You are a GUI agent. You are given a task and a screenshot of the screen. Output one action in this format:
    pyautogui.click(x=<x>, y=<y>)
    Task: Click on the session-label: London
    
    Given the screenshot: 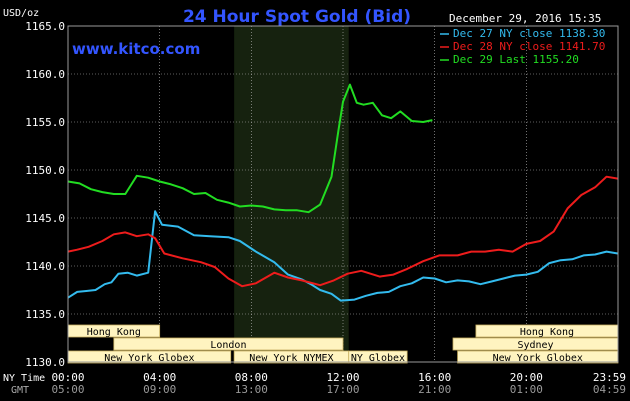 What is the action you would take?
    pyautogui.click(x=228, y=345)
    